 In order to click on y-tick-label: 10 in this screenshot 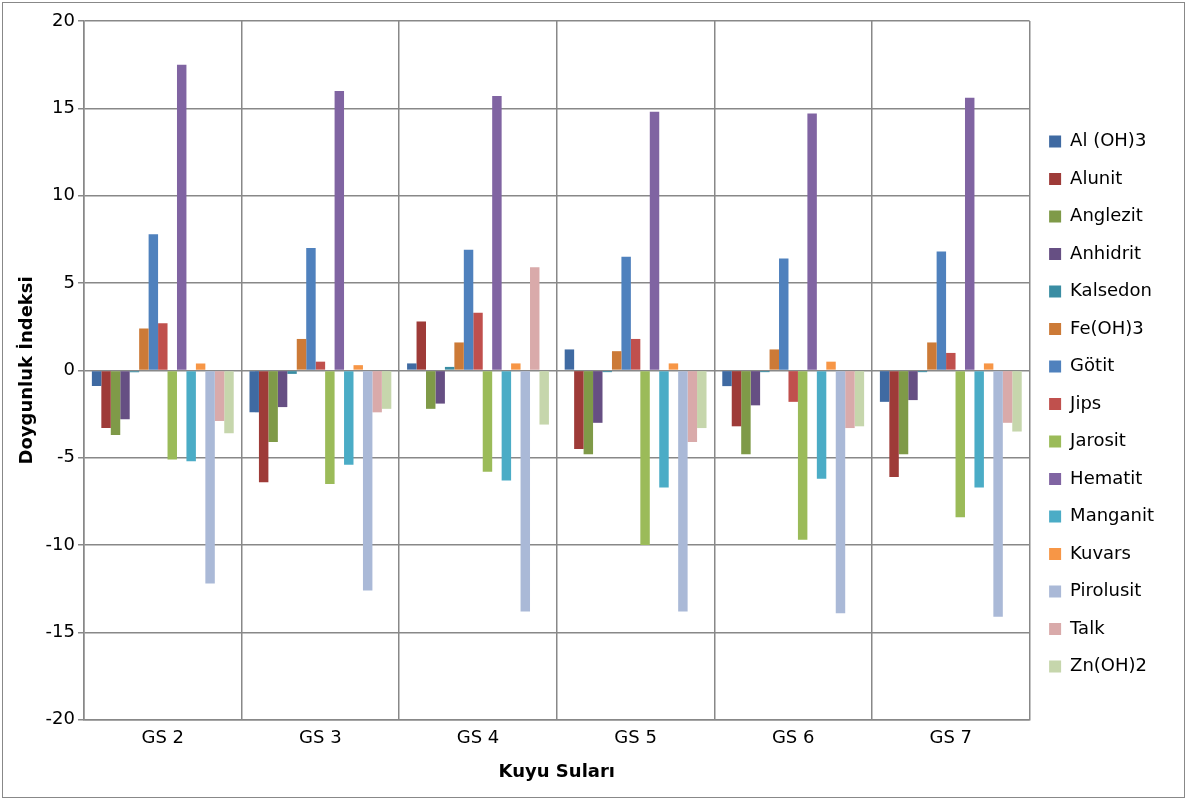, I will do `click(63, 194)`.